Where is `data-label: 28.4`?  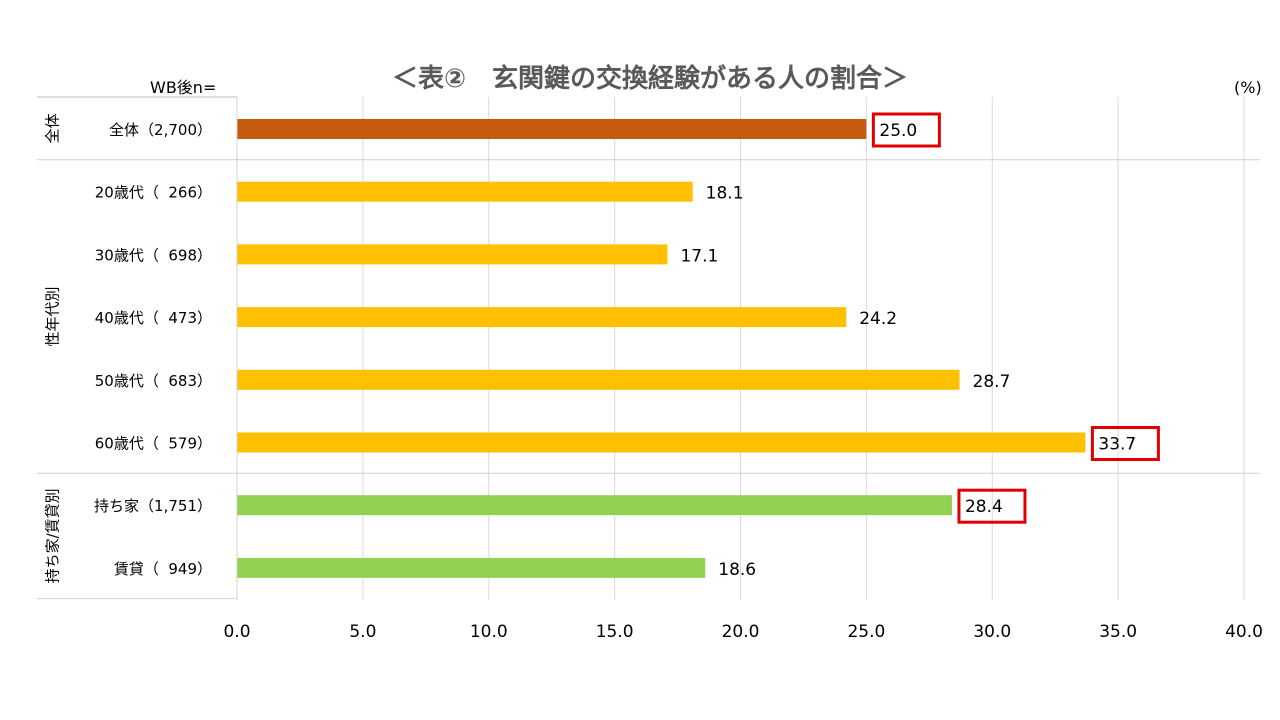 data-label: 28.4 is located at coordinates (984, 507).